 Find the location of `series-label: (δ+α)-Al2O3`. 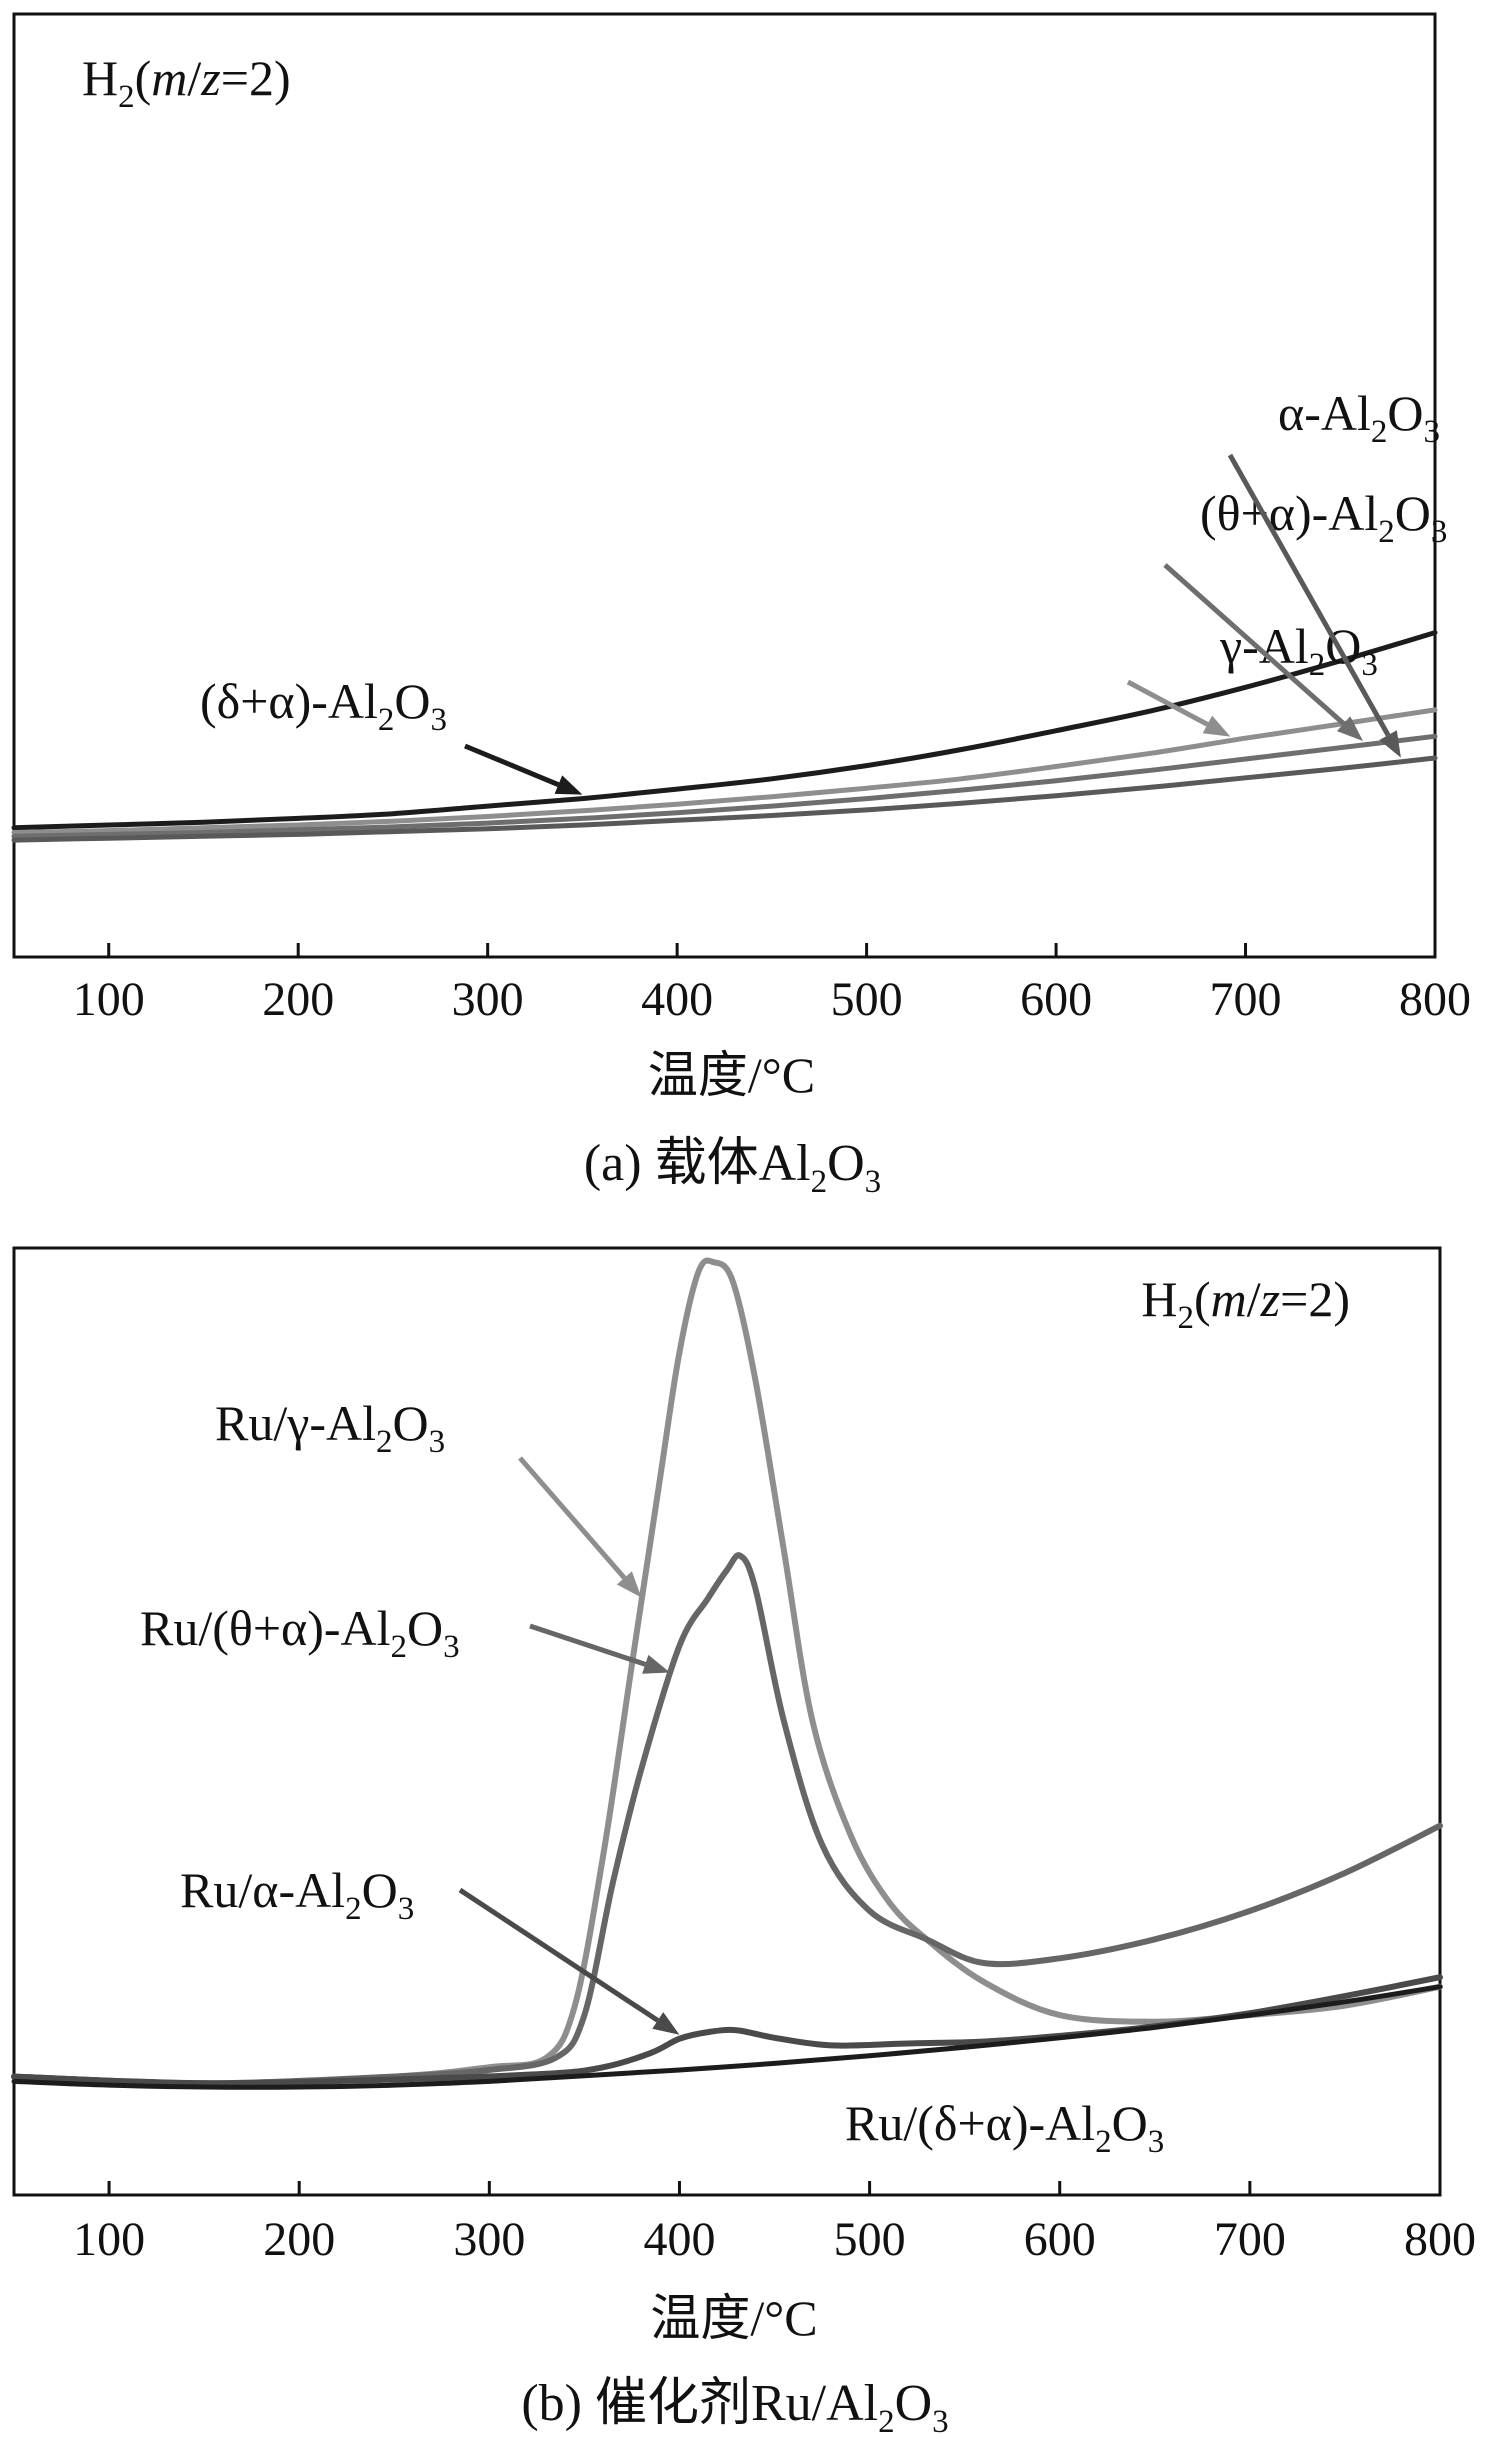

series-label: (δ+α)-Al2O3 is located at coordinates (323, 705).